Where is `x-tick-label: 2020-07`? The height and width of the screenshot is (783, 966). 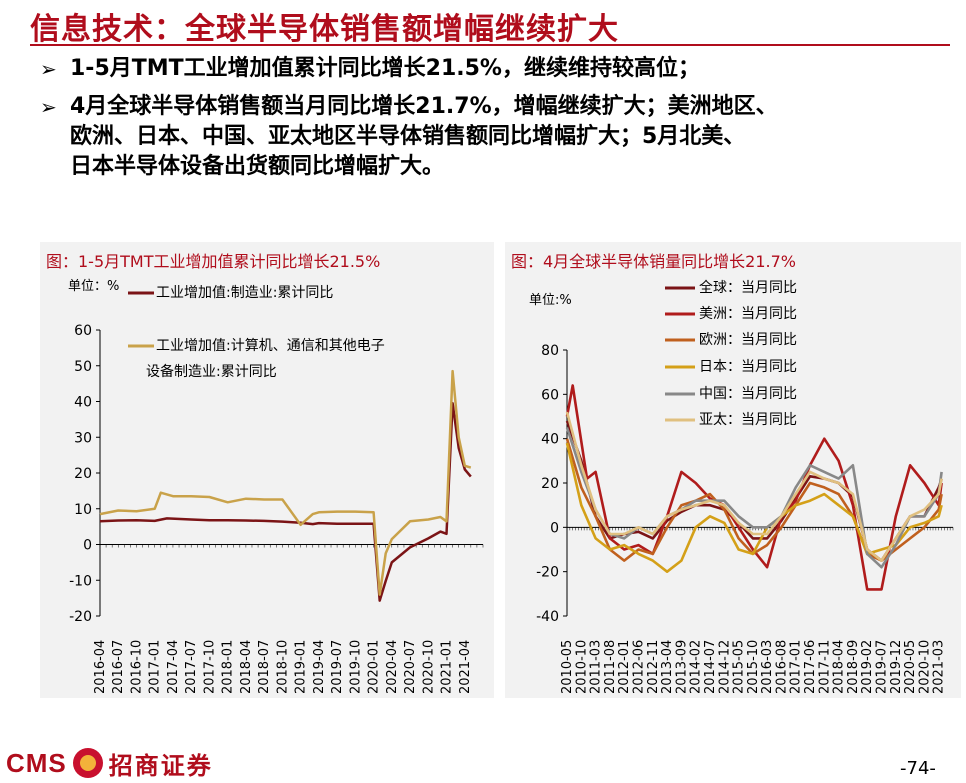 x-tick-label: 2020-07 is located at coordinates (410, 667).